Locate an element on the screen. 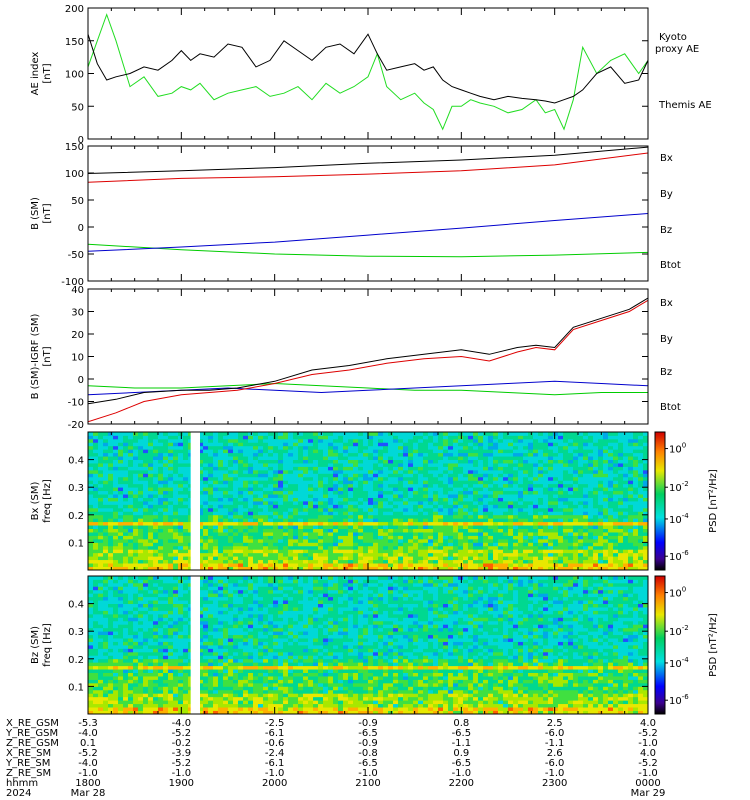 Image resolution: width=750 pixels, height=800 pixels. y-tick-label: 0.4 is located at coordinates (76, 605).